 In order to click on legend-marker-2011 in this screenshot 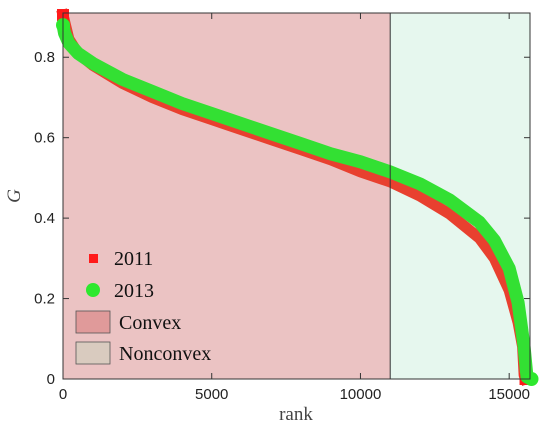, I will do `click(93, 258)`.